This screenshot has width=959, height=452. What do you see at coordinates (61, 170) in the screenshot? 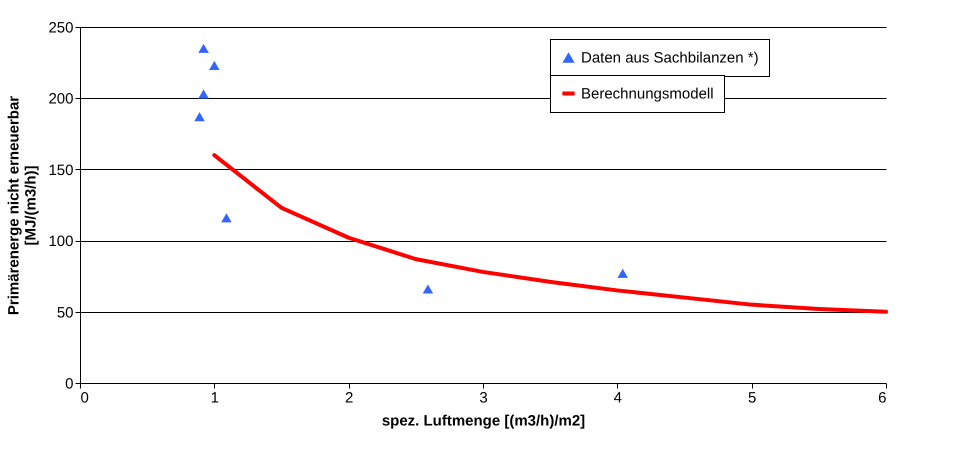
I see `y-tick-label: 150` at bounding box center [61, 170].